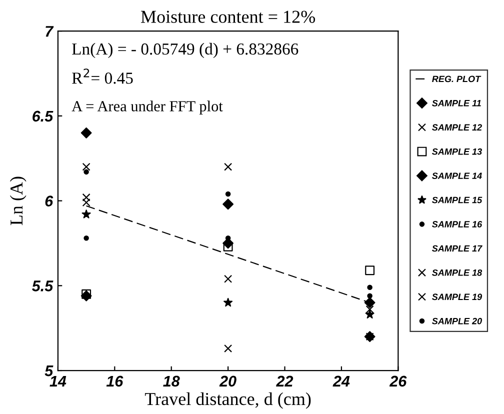 This screenshot has width=504, height=414. I want to click on y-tick-label: 5, so click(49, 371).